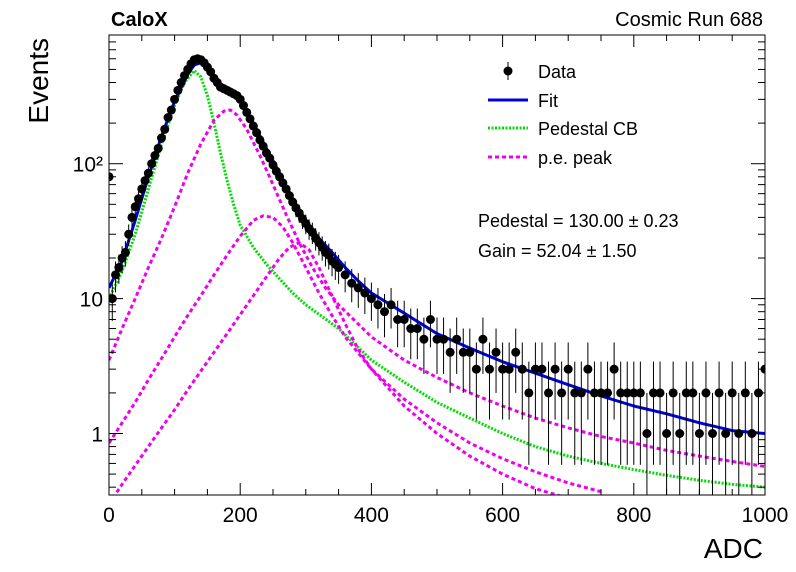 This screenshot has width=796, height=572. I want to click on legend-item-pedestal: Pedestal CB, so click(563, 129).